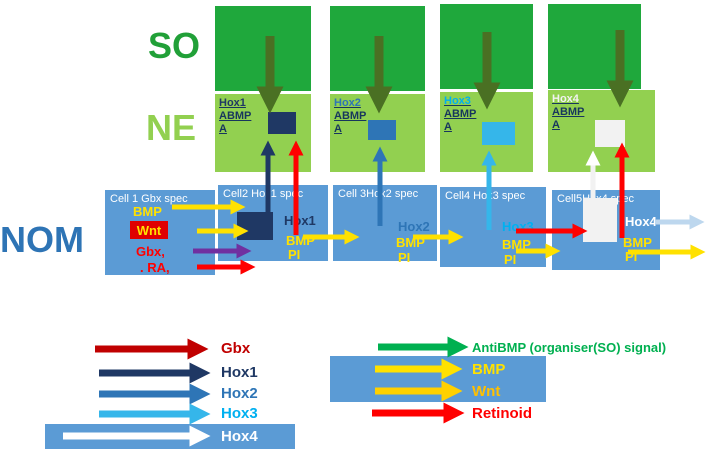 Image resolution: width=709 pixels, height=450 pixels. I want to click on legend-hox3-label: Hox3, so click(239, 413).